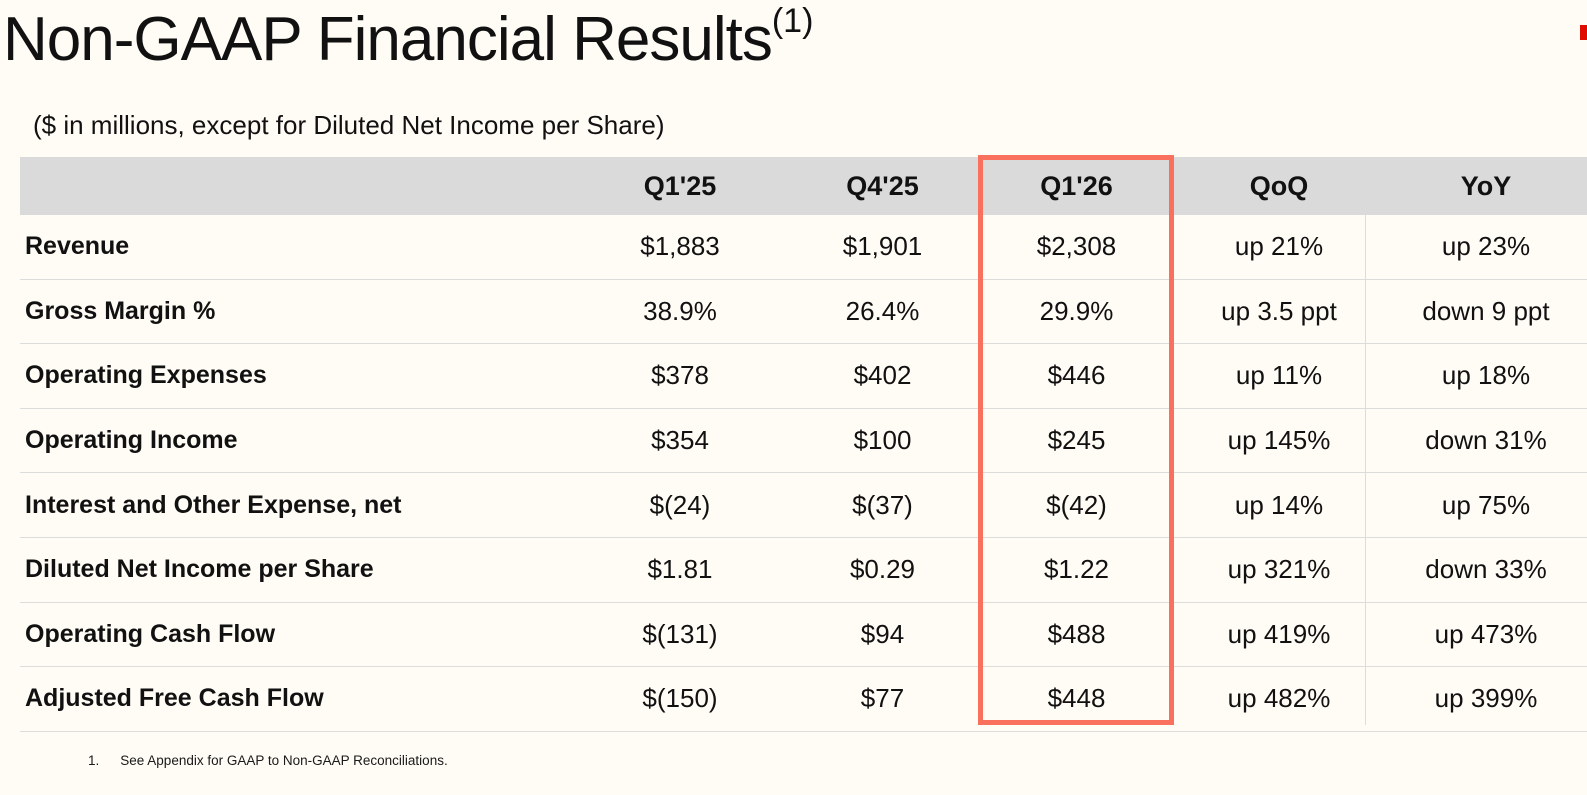 The width and height of the screenshot is (1587, 795). What do you see at coordinates (1486, 246) in the screenshot?
I see `cell-yoy: up 23%` at bounding box center [1486, 246].